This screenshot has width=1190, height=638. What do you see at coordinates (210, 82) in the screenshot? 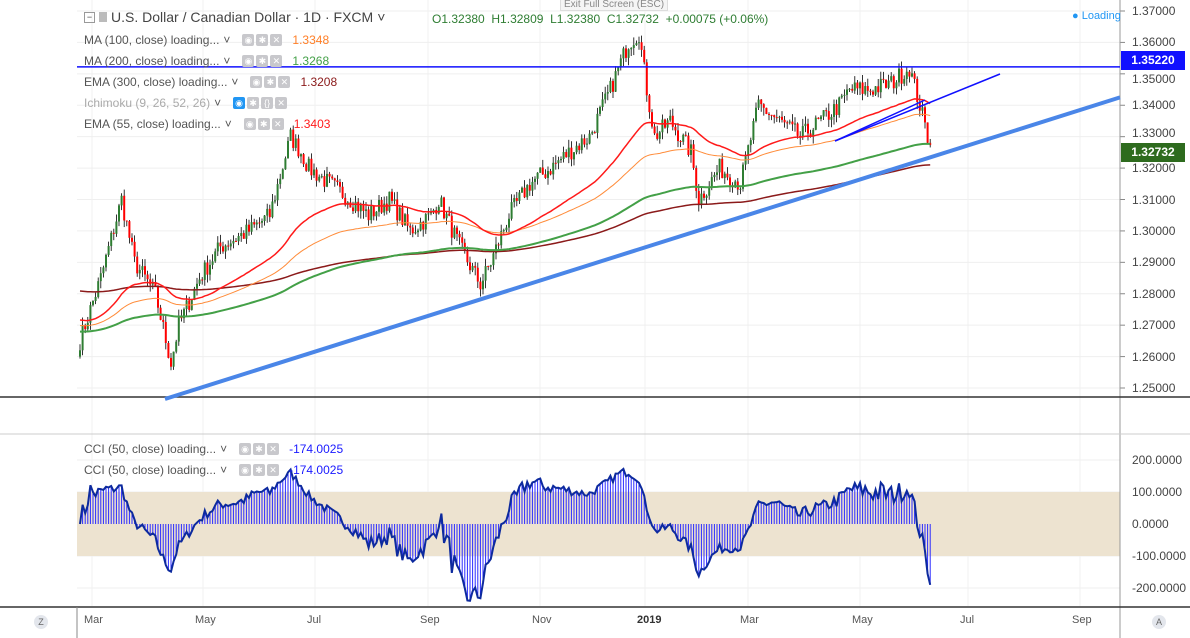
I see `indicator-legend: EMA (300, close) loading... ˅ ◉ ✱ ✕ 1.3208` at bounding box center [210, 82].